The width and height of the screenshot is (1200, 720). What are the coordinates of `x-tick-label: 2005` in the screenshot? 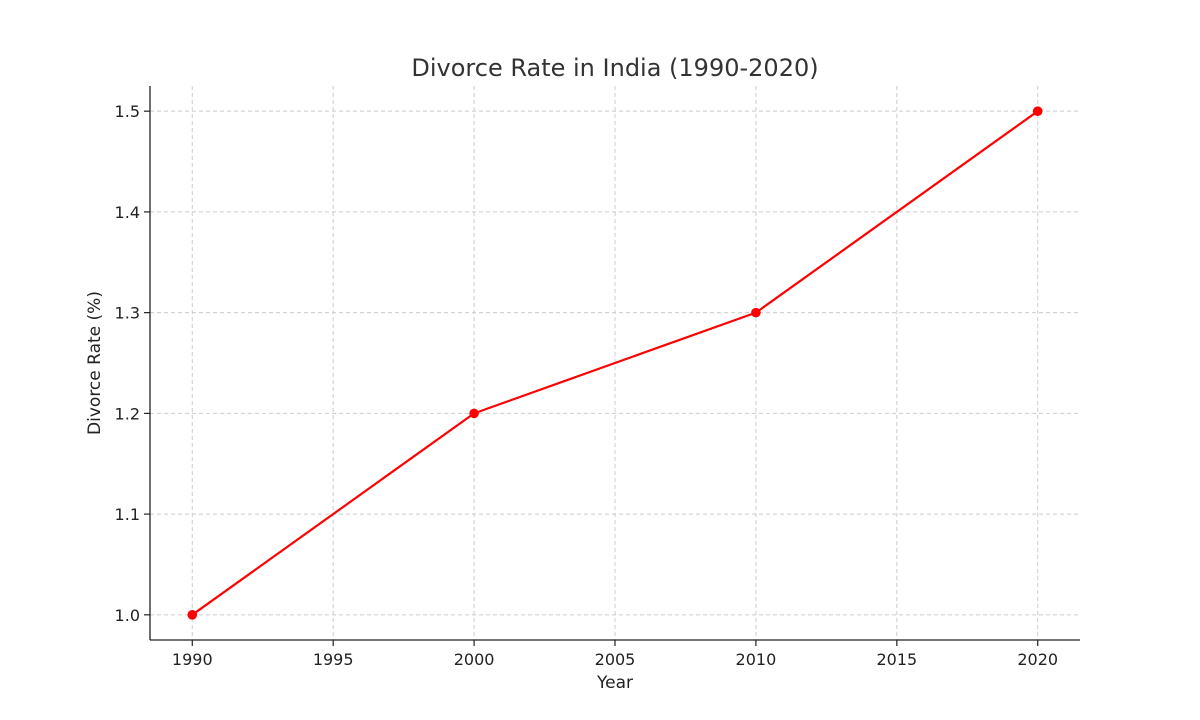 It's located at (615, 659).